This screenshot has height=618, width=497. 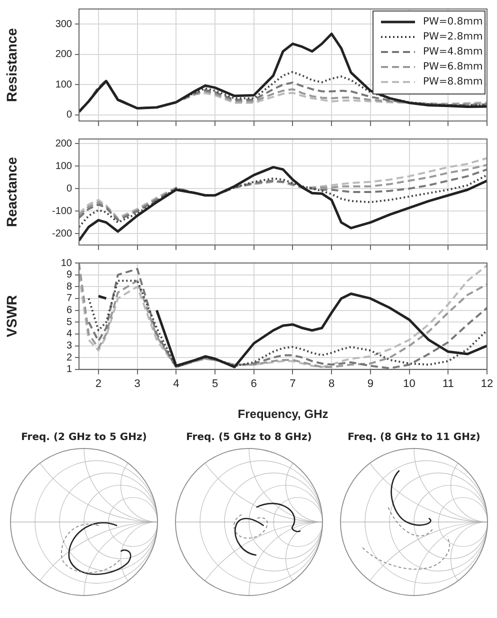 What do you see at coordinates (69, 346) in the screenshot?
I see `y-tick-label: 3` at bounding box center [69, 346].